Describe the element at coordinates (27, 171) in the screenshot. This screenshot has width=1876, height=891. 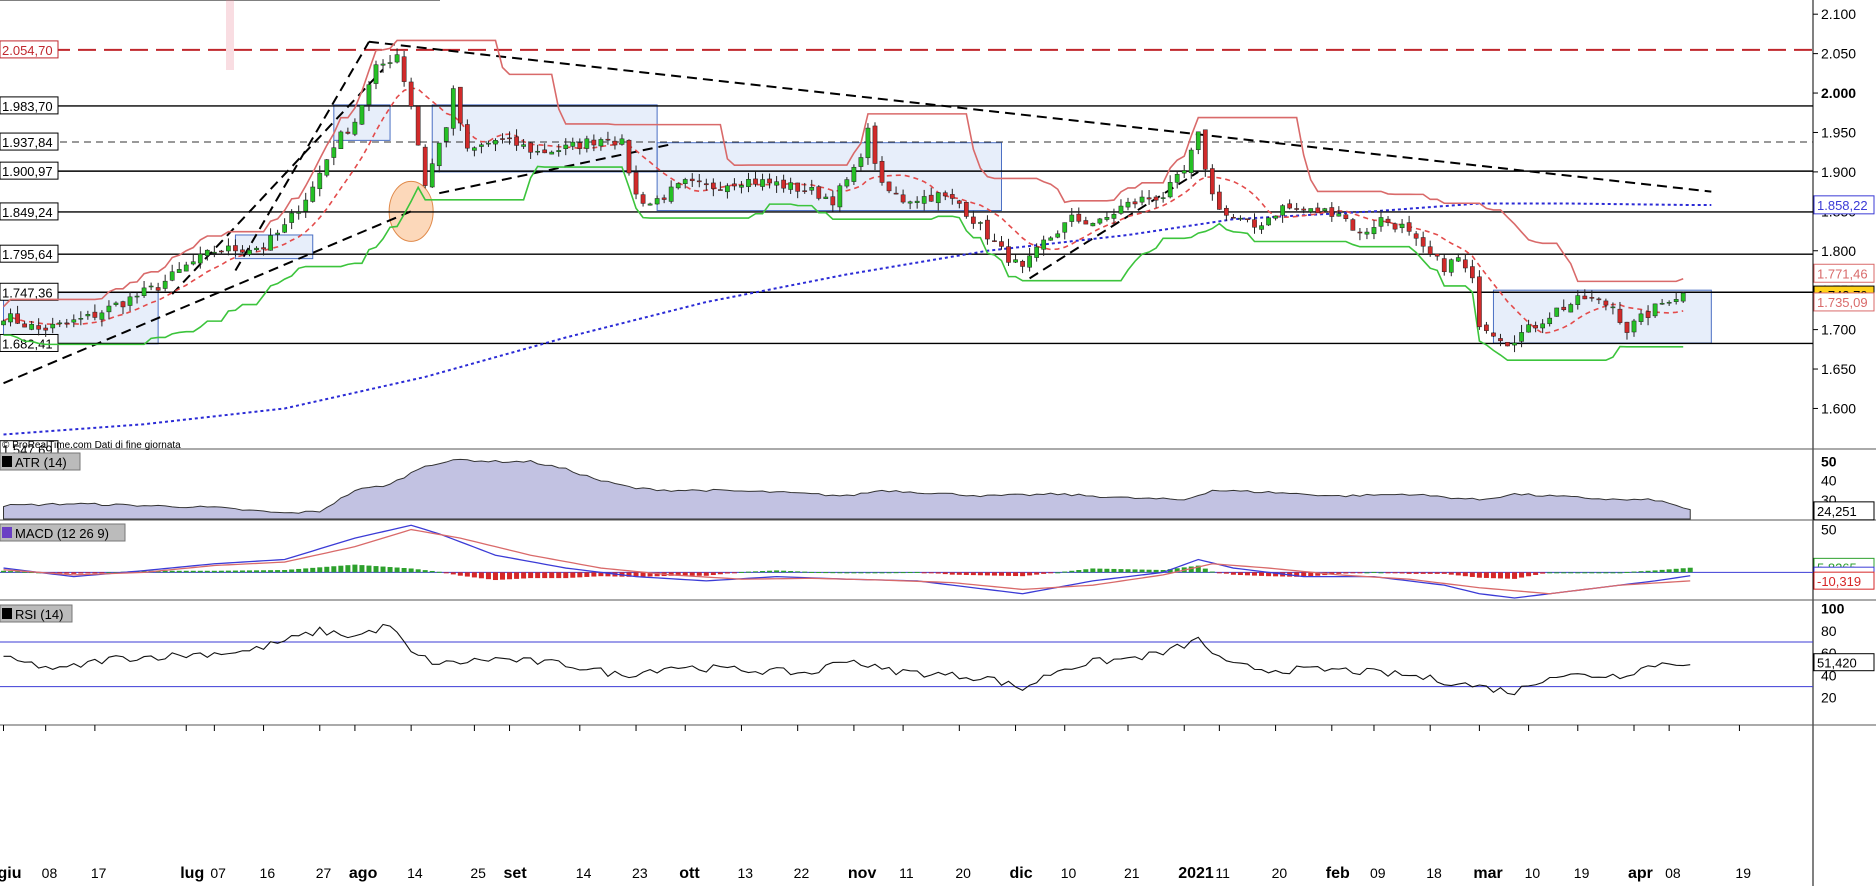
I see `level-label-text: 1.900,97` at that location.